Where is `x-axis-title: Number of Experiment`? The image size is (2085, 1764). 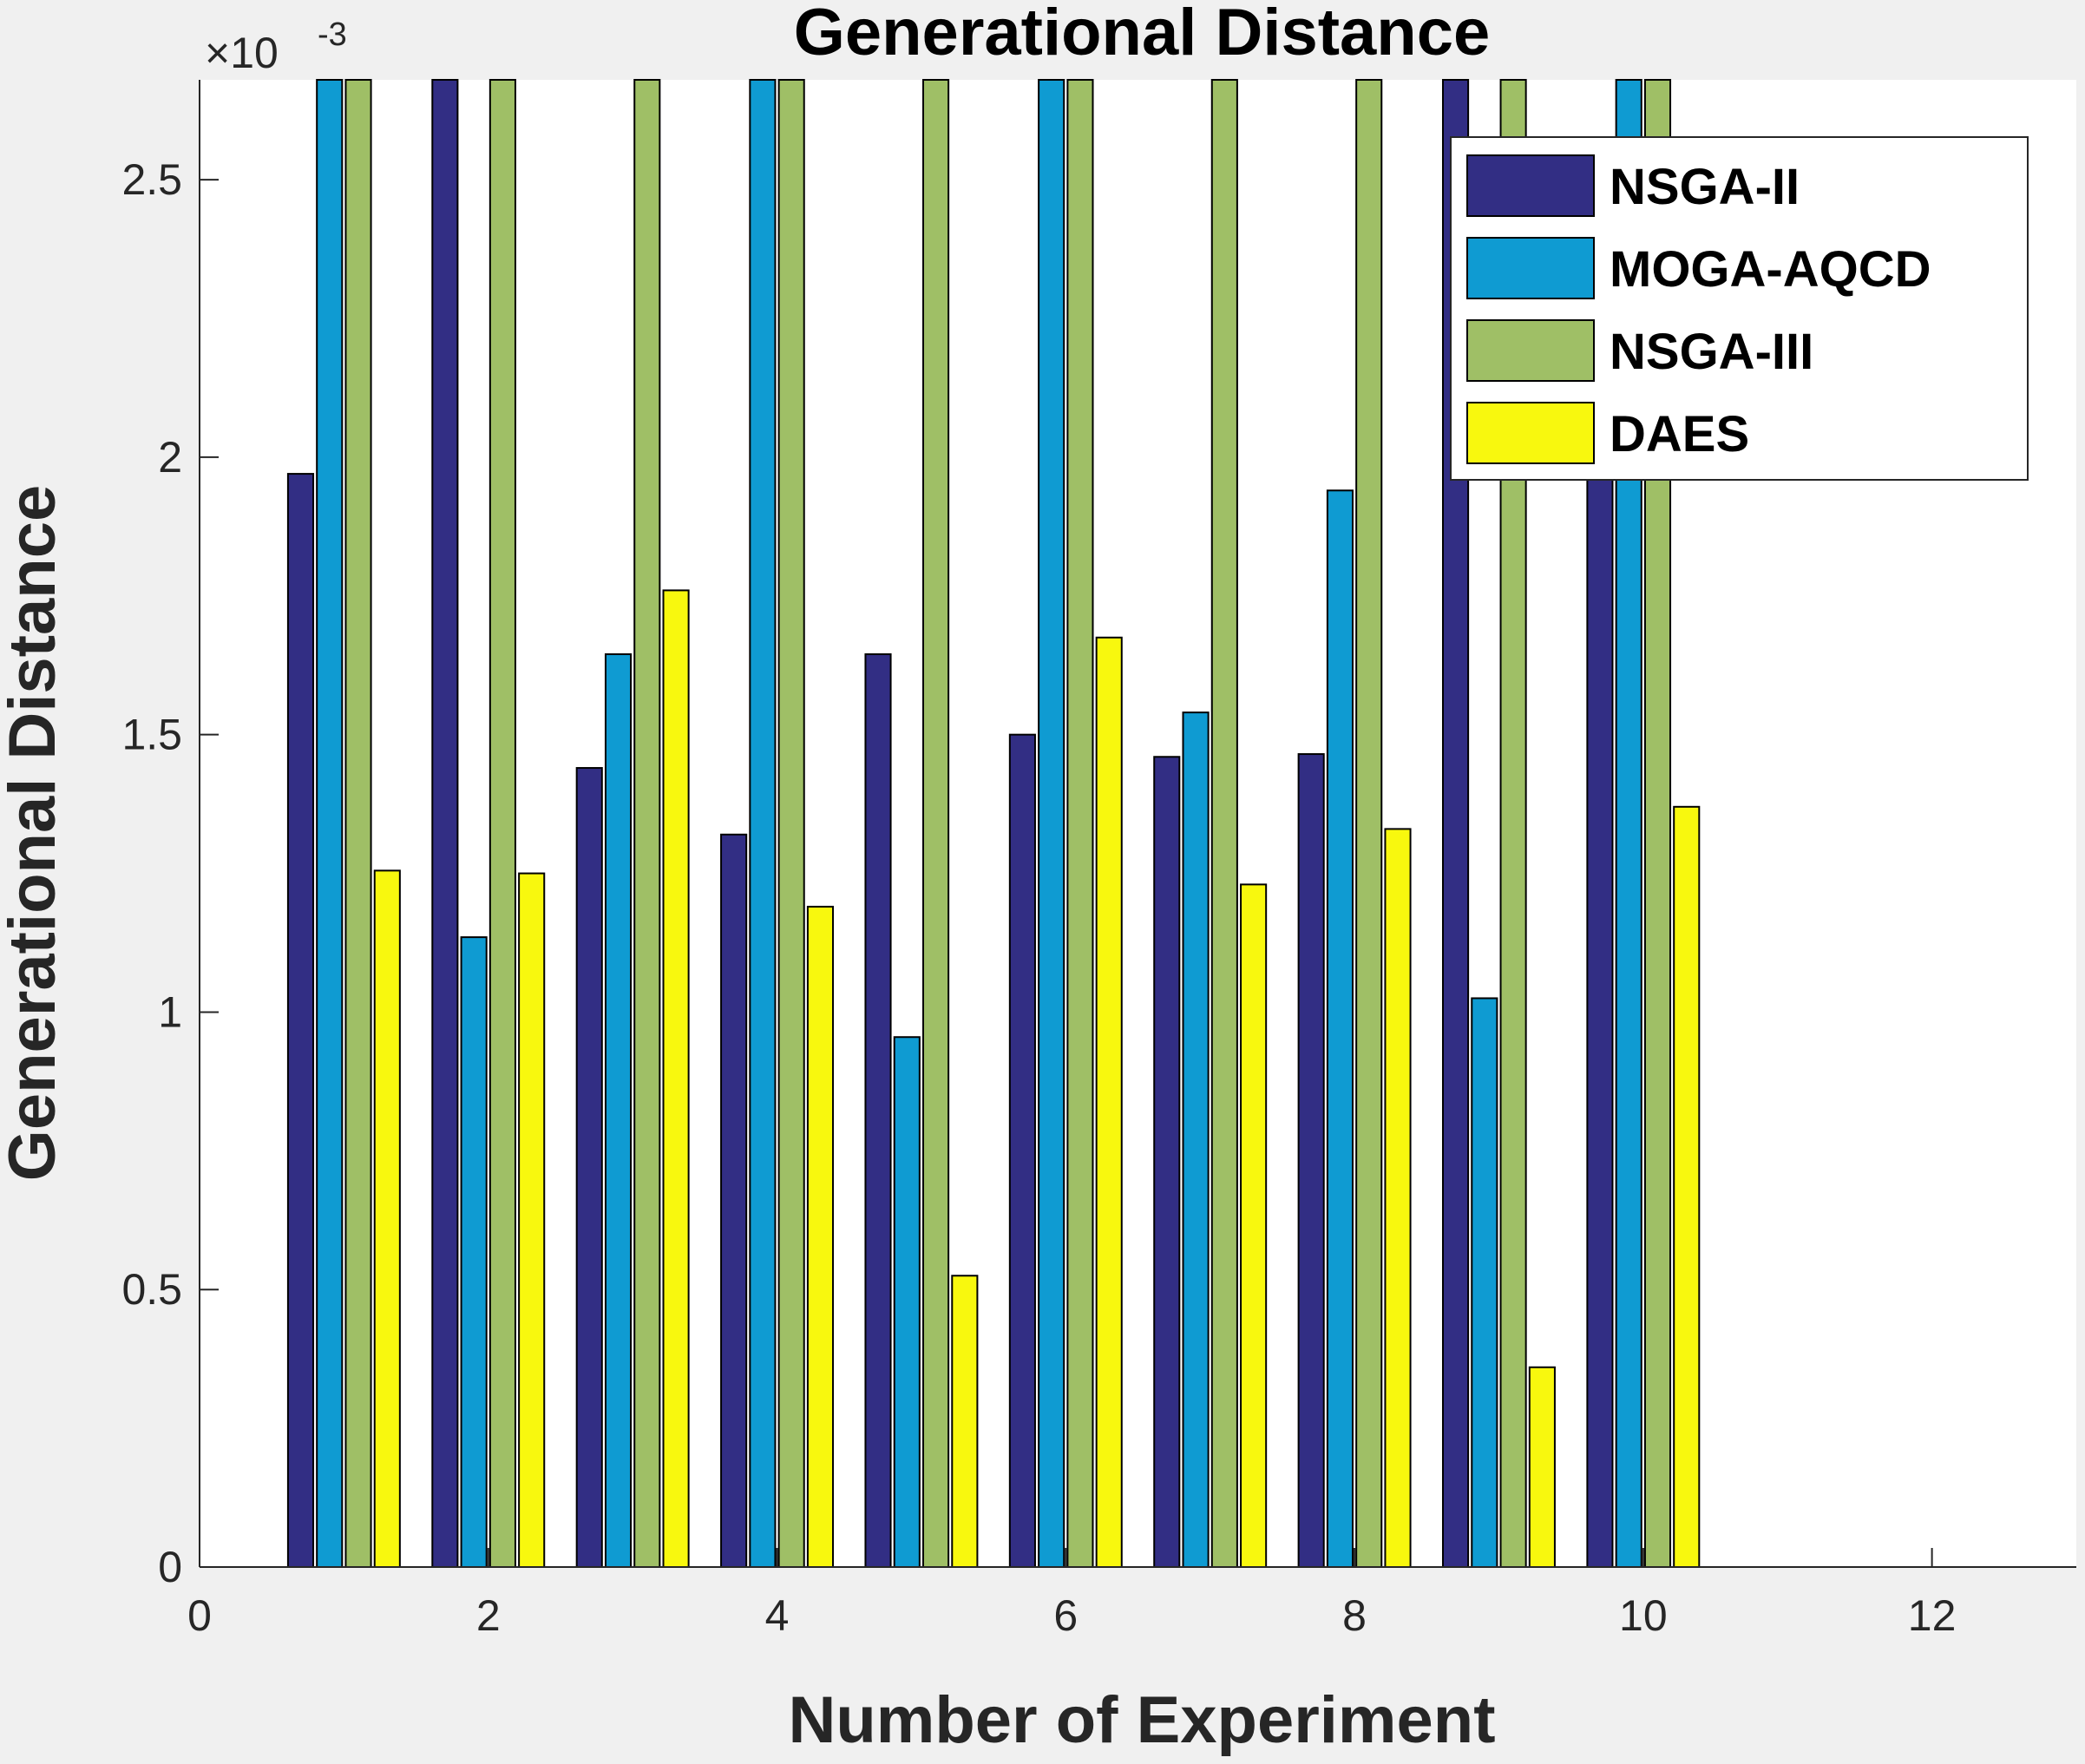 x-axis-title: Number of Experiment is located at coordinates (1142, 1720).